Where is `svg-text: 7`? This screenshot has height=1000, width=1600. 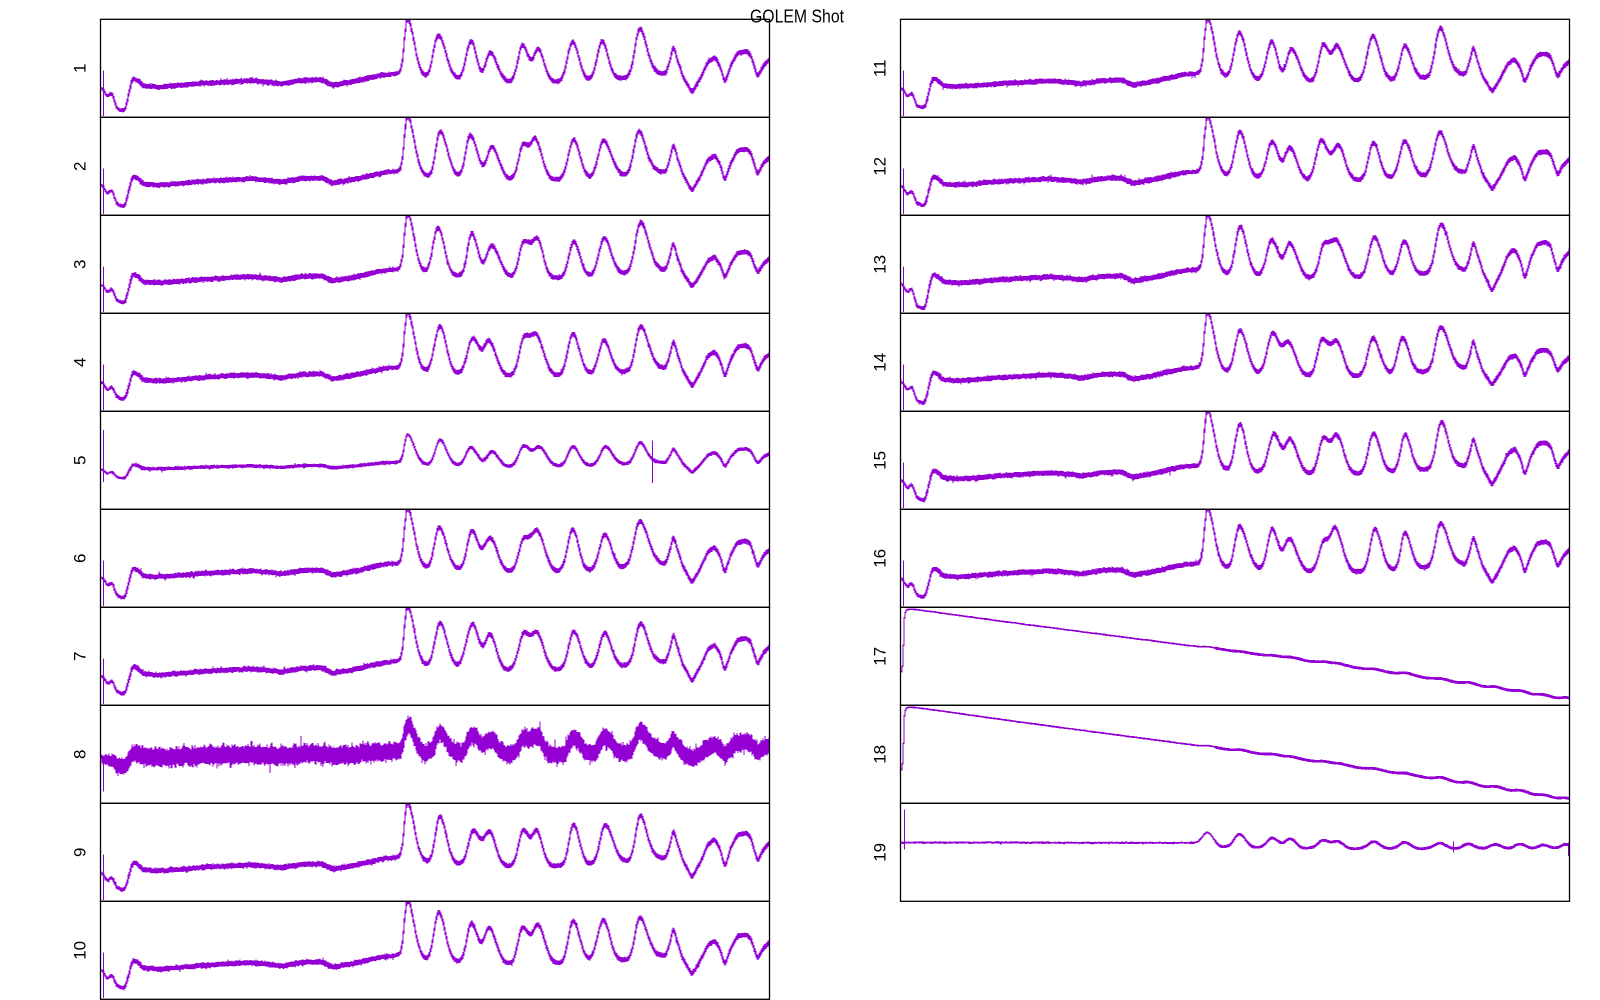
svg-text: 7 is located at coordinates (80, 656).